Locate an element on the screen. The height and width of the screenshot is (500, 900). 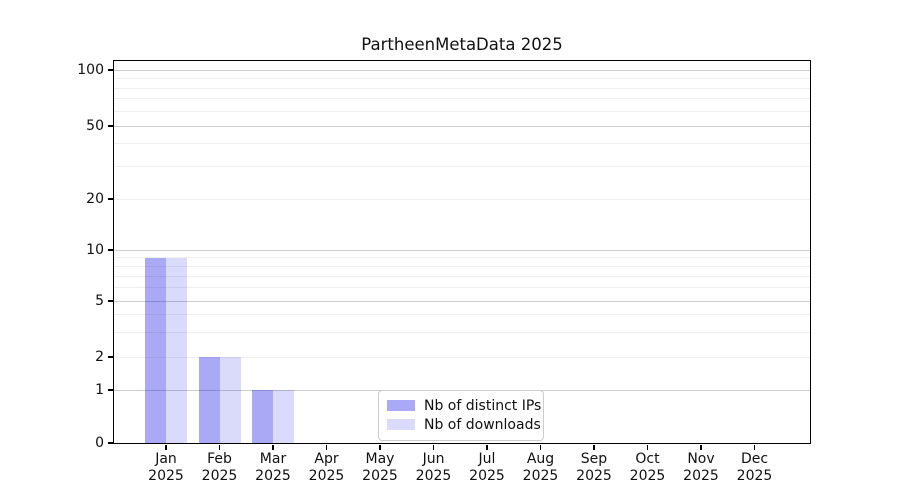
x-tick-label: Mar 2025 is located at coordinates (273, 468).